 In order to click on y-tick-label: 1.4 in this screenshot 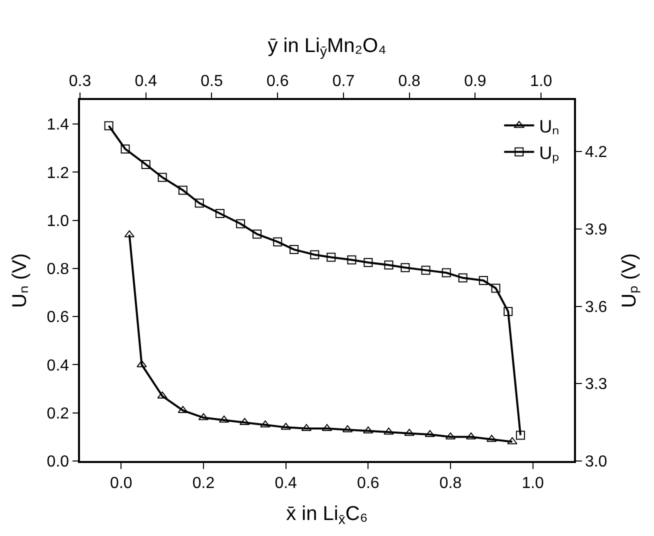, I will do `click(58, 125)`.